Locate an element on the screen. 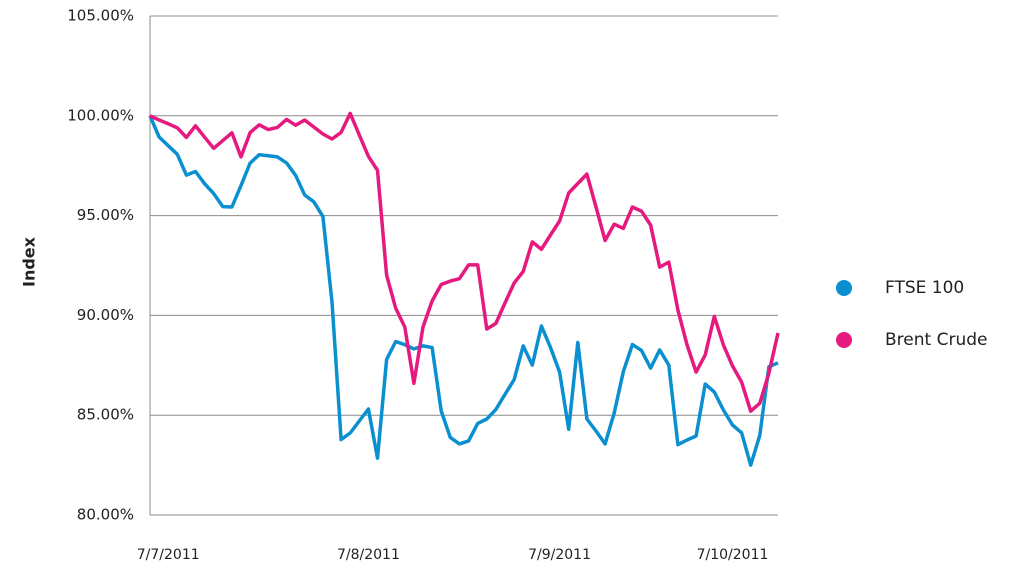  y-tick-label: 105.00% is located at coordinates (100, 16).